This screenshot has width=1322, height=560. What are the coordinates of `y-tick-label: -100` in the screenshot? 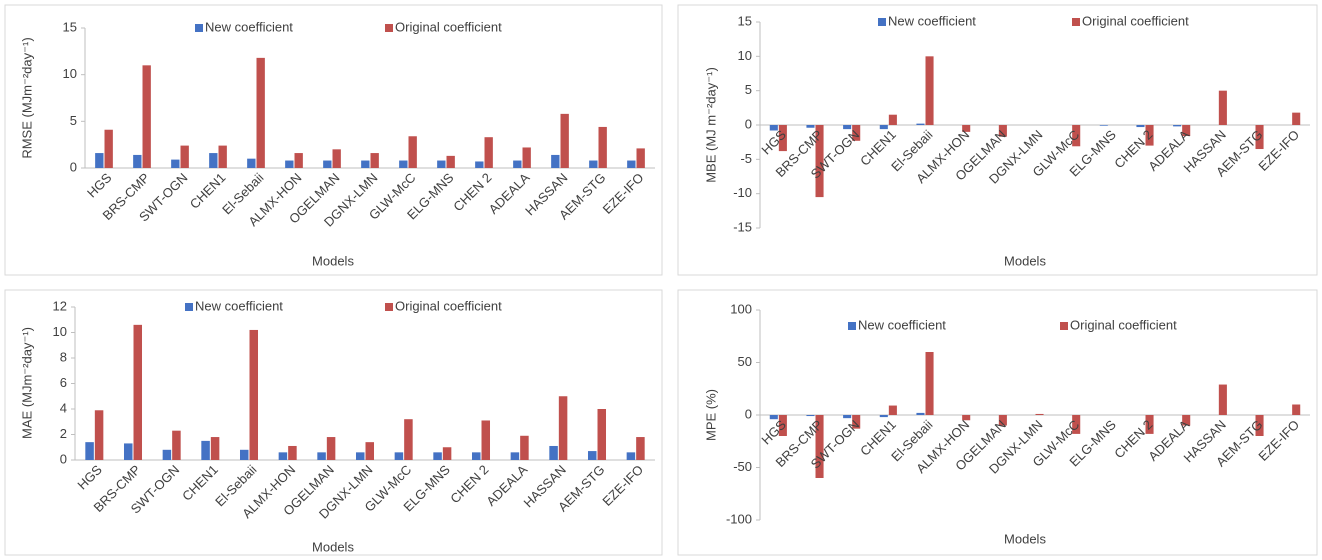 It's located at (739, 518).